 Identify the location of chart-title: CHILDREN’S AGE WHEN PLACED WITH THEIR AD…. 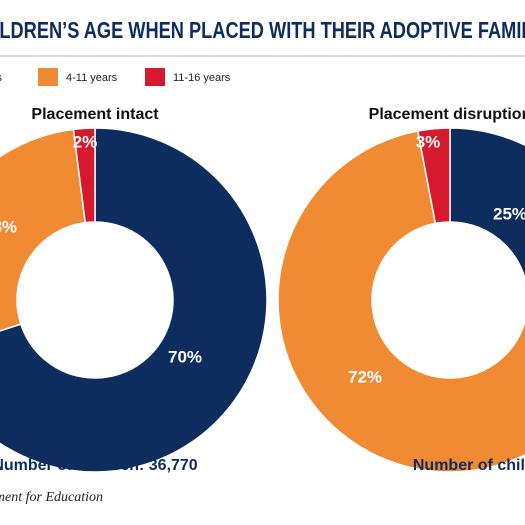
(262, 30).